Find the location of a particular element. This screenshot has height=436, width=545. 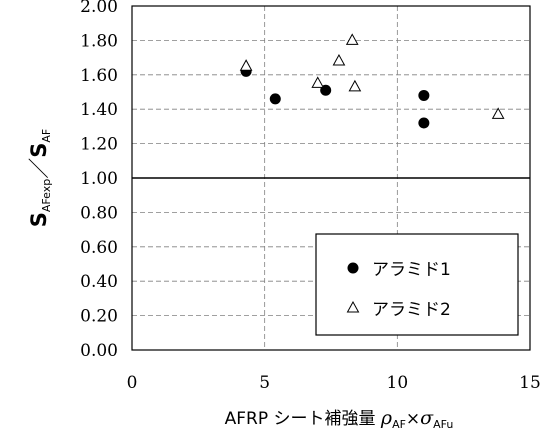

y-axis-label-s1-sub: AFexp is located at coordinates (46, 195).